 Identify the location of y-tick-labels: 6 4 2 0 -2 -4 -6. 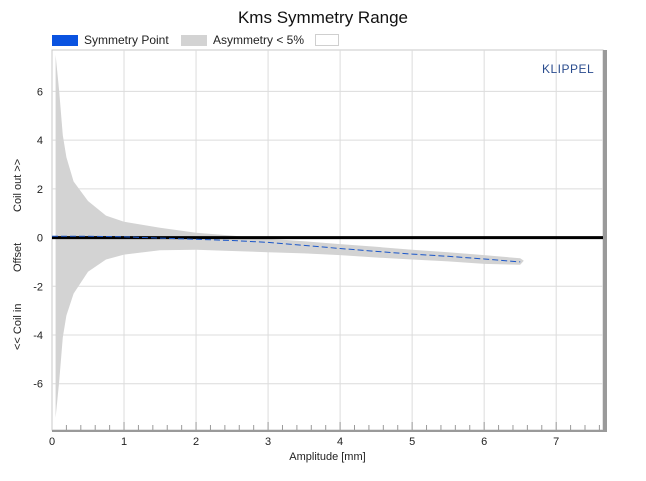
(38, 238).